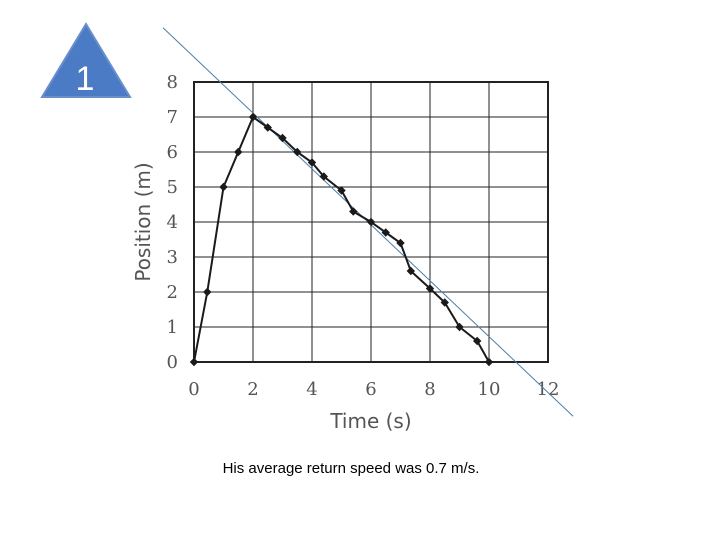 This screenshot has height=540, width=720. Describe the element at coordinates (370, 421) in the screenshot. I see `x-axis-label: Time (s)` at that location.